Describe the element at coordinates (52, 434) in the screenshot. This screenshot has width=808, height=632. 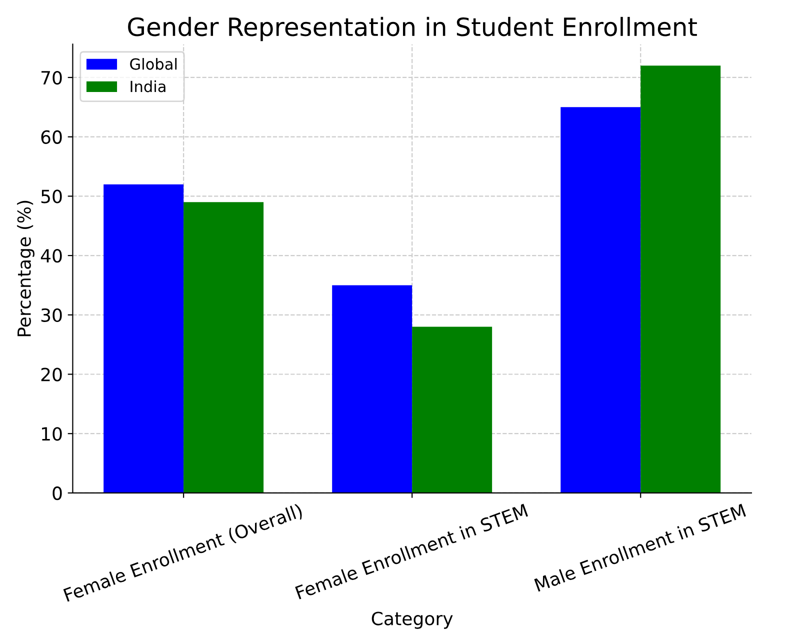
I see `y-tick-label: 10` at that location.